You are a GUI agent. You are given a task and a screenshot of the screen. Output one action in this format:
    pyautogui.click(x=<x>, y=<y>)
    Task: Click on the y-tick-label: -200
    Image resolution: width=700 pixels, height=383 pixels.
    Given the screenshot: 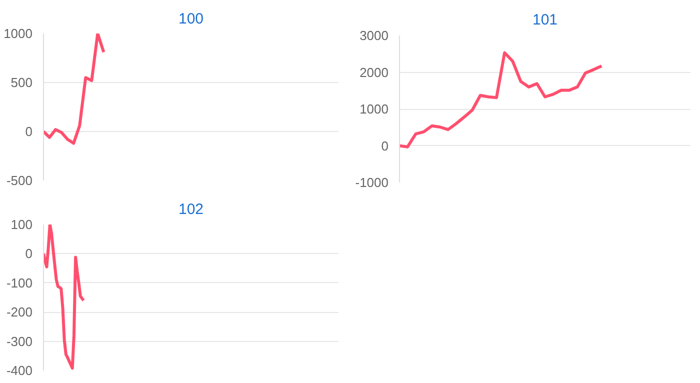 What is the action you would take?
    pyautogui.click(x=19, y=312)
    